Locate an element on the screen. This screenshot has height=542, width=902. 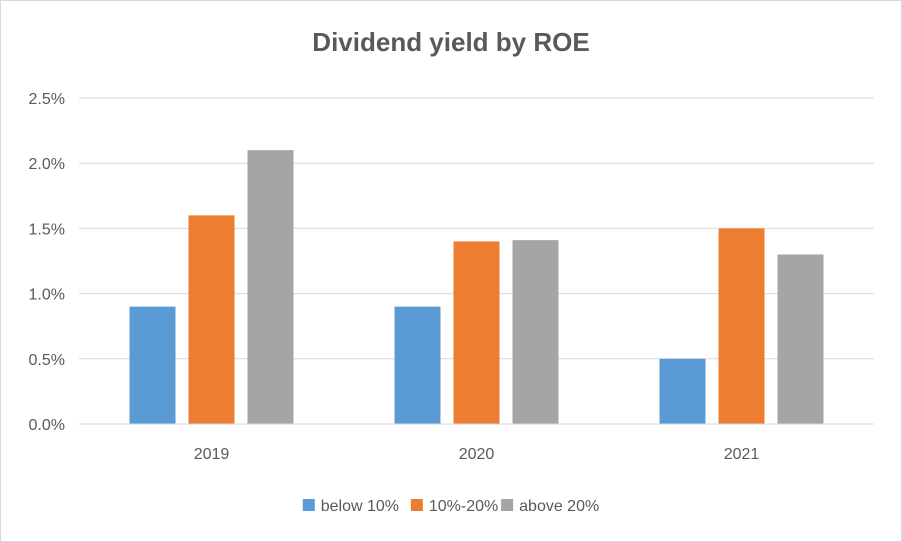
legend-item: 10%-20% is located at coordinates (454, 506).